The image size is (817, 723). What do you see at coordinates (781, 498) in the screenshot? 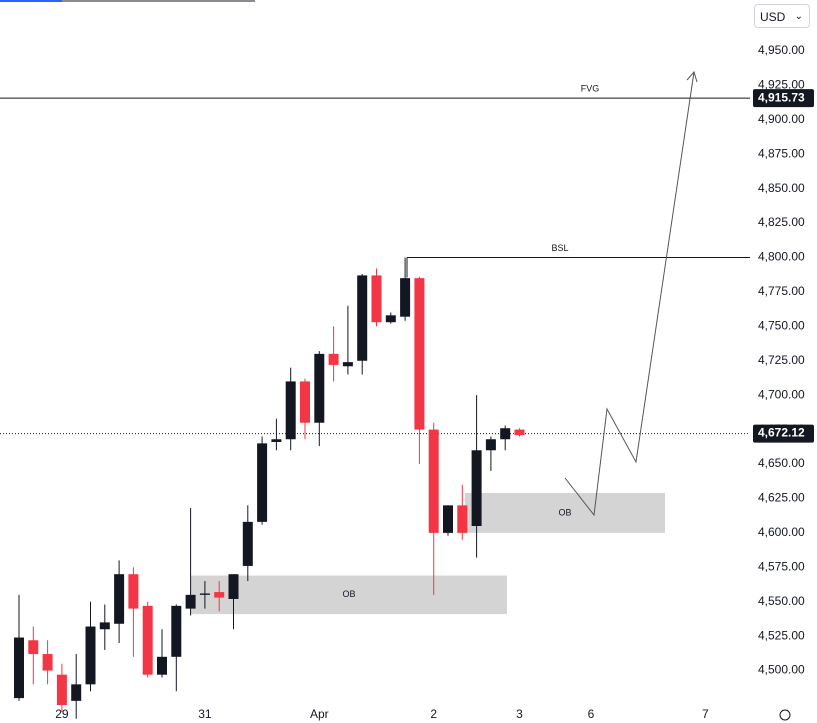
I see `y-tick-label: 4,625.00` at bounding box center [781, 498].